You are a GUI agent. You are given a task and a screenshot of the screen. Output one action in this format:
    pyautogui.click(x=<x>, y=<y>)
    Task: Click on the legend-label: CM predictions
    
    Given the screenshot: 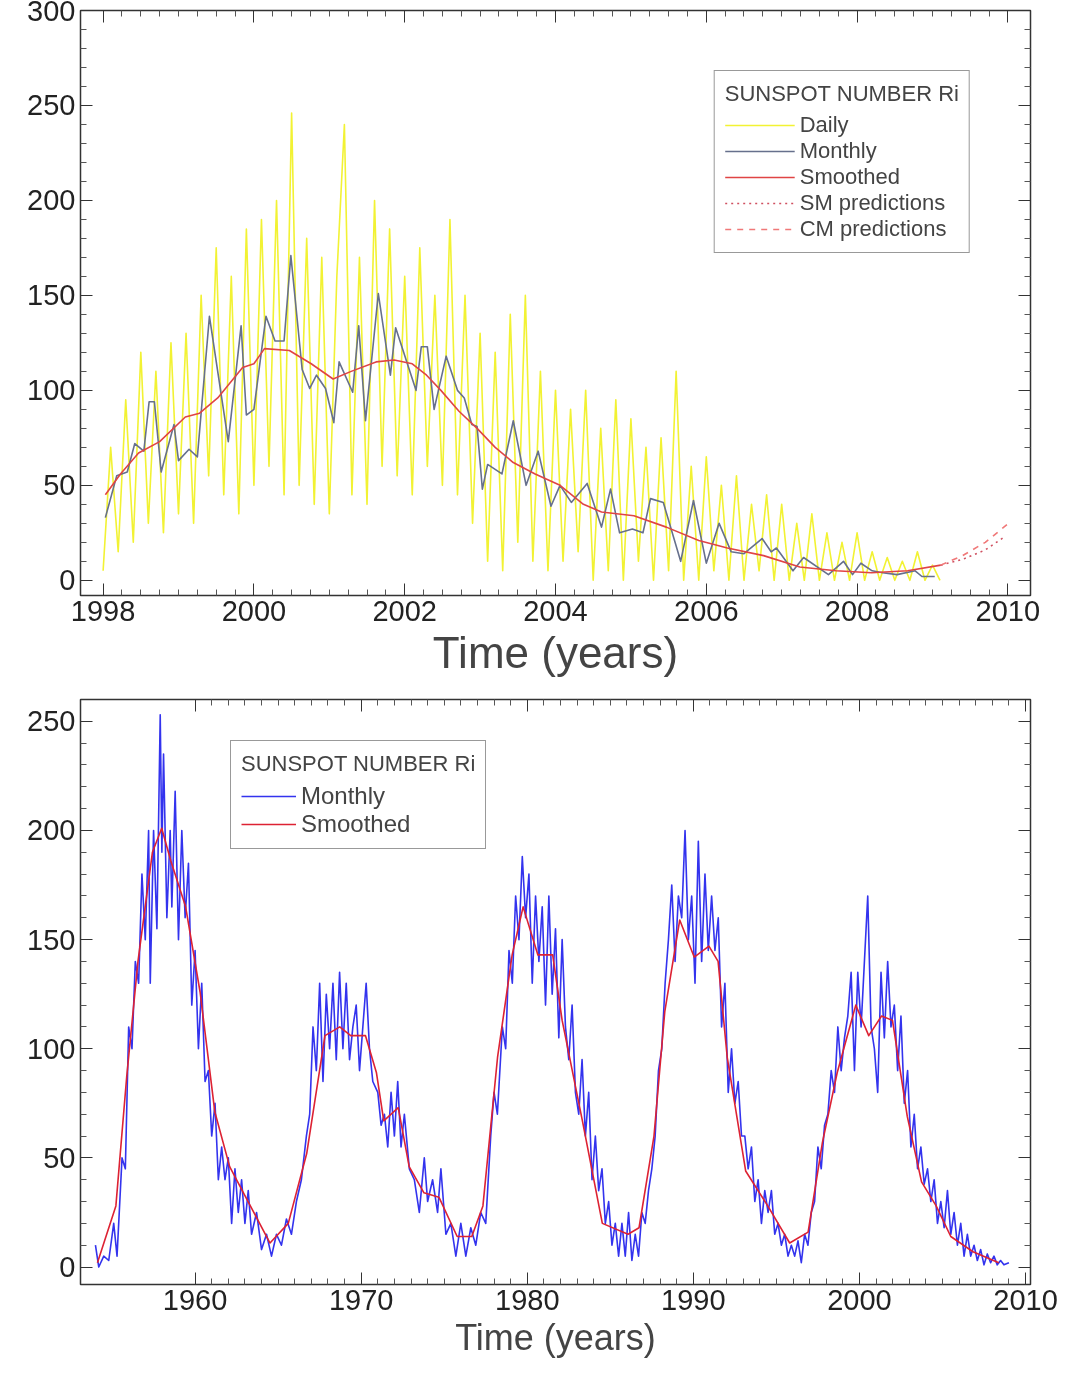 What is the action you would take?
    pyautogui.click(x=873, y=229)
    